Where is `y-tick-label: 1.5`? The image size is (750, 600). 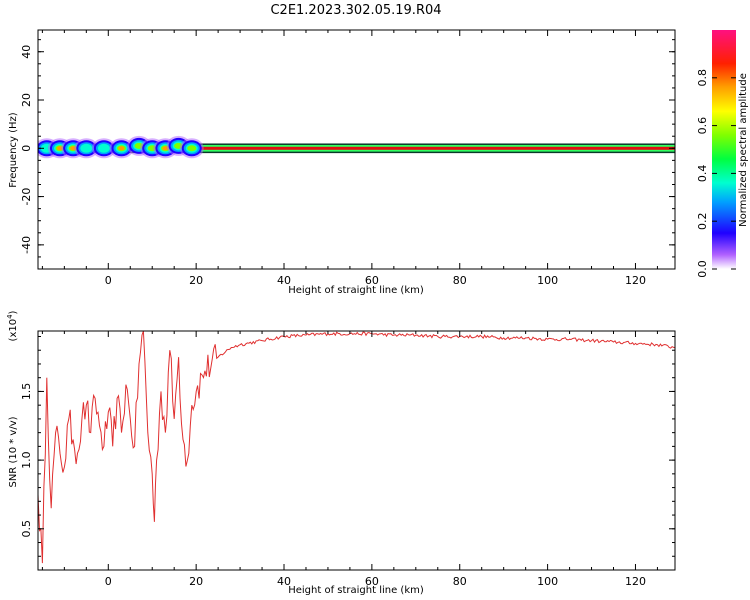
y-tick-label: 1.5 is located at coordinates (26, 392).